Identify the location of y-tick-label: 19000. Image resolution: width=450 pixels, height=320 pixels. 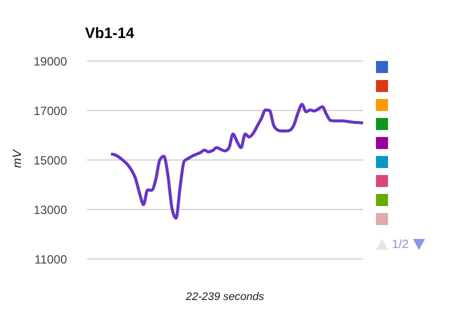
(51, 61).